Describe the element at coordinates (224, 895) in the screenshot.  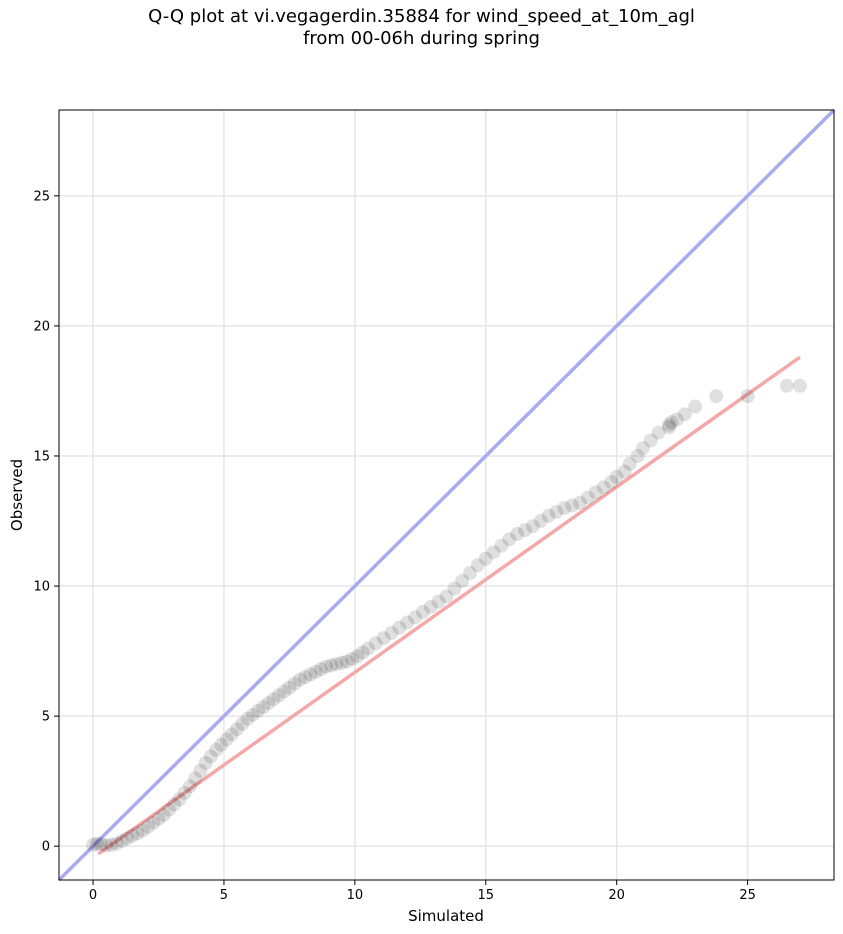
I see `x-tick-label: 5` at that location.